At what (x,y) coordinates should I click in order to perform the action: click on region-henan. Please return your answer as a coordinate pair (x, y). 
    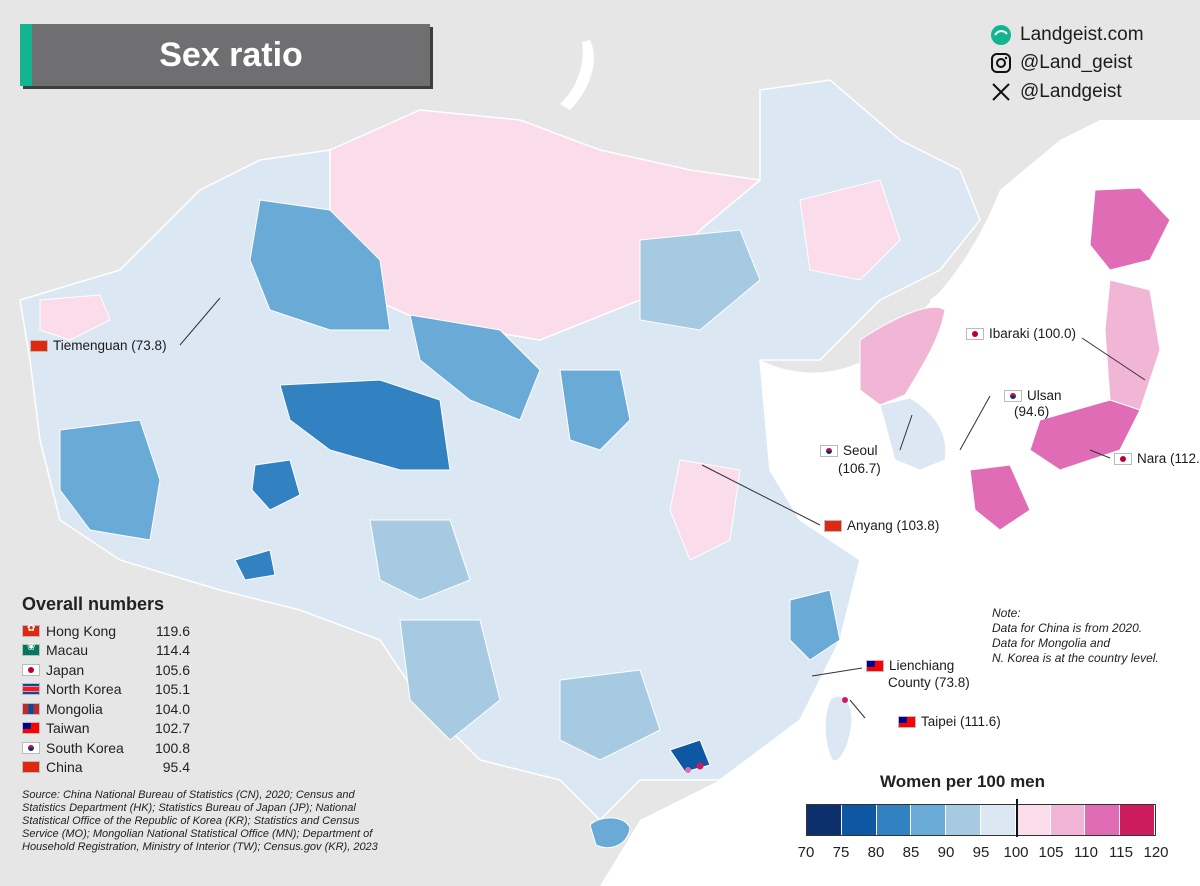
    Looking at the image, I should click on (705, 510).